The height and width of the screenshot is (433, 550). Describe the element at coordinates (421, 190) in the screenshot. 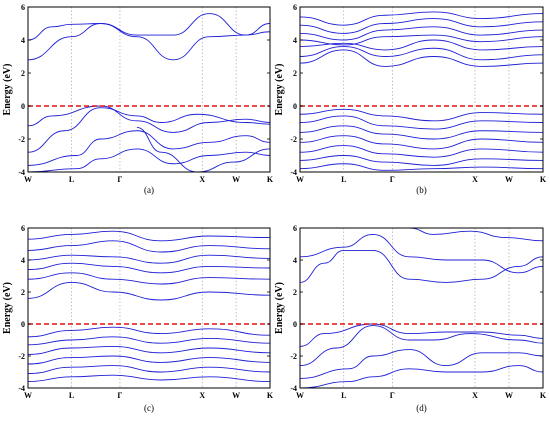

I see `panel-caption: (b)` at that location.